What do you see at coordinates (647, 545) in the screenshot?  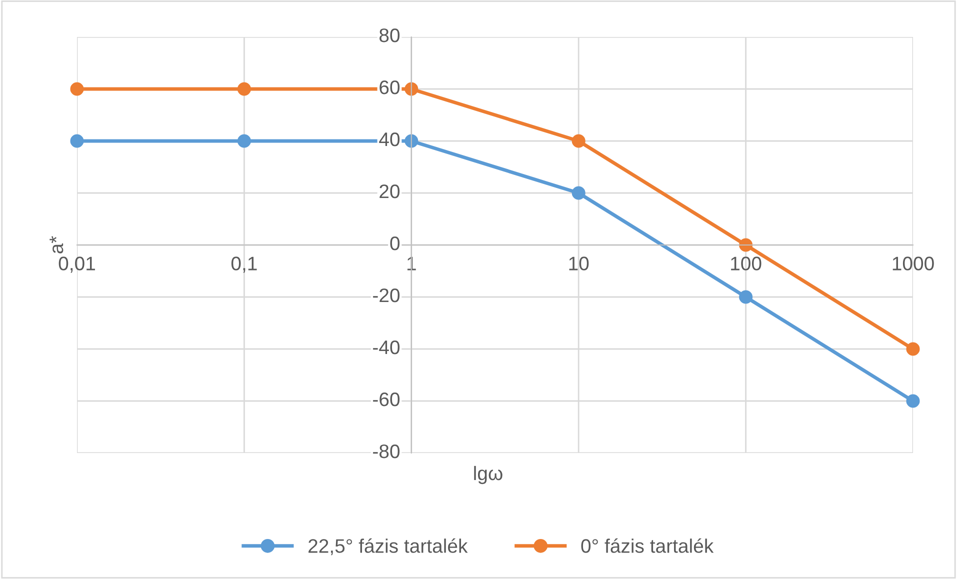 I see `legend-label: 0° fázis tartalék` at bounding box center [647, 545].